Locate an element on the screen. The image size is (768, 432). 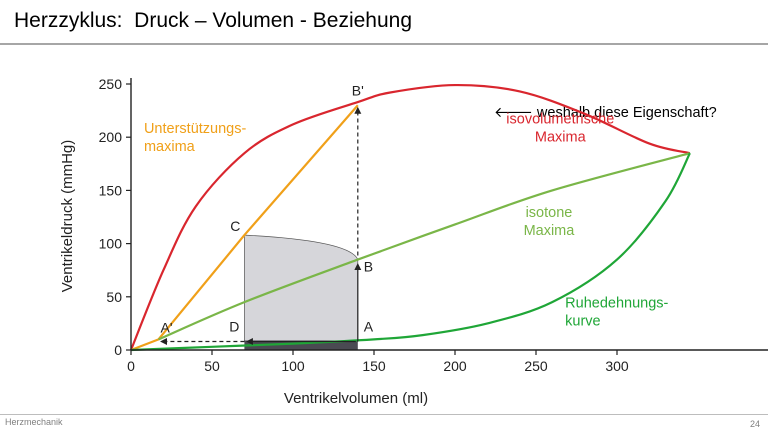
annotation-note: 🡐 weshalb diese Eigenschaft? is located at coordinates (605, 113).